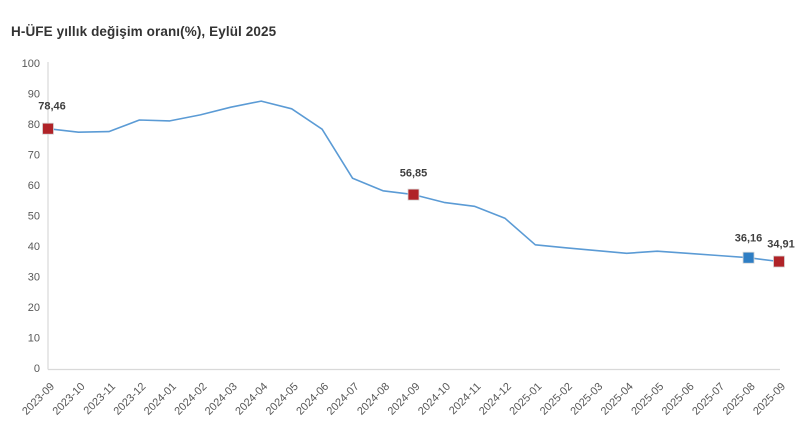 The width and height of the screenshot is (804, 448). What do you see at coordinates (69, 399) in the screenshot?
I see `x-tick-label: 2023-10` at bounding box center [69, 399].